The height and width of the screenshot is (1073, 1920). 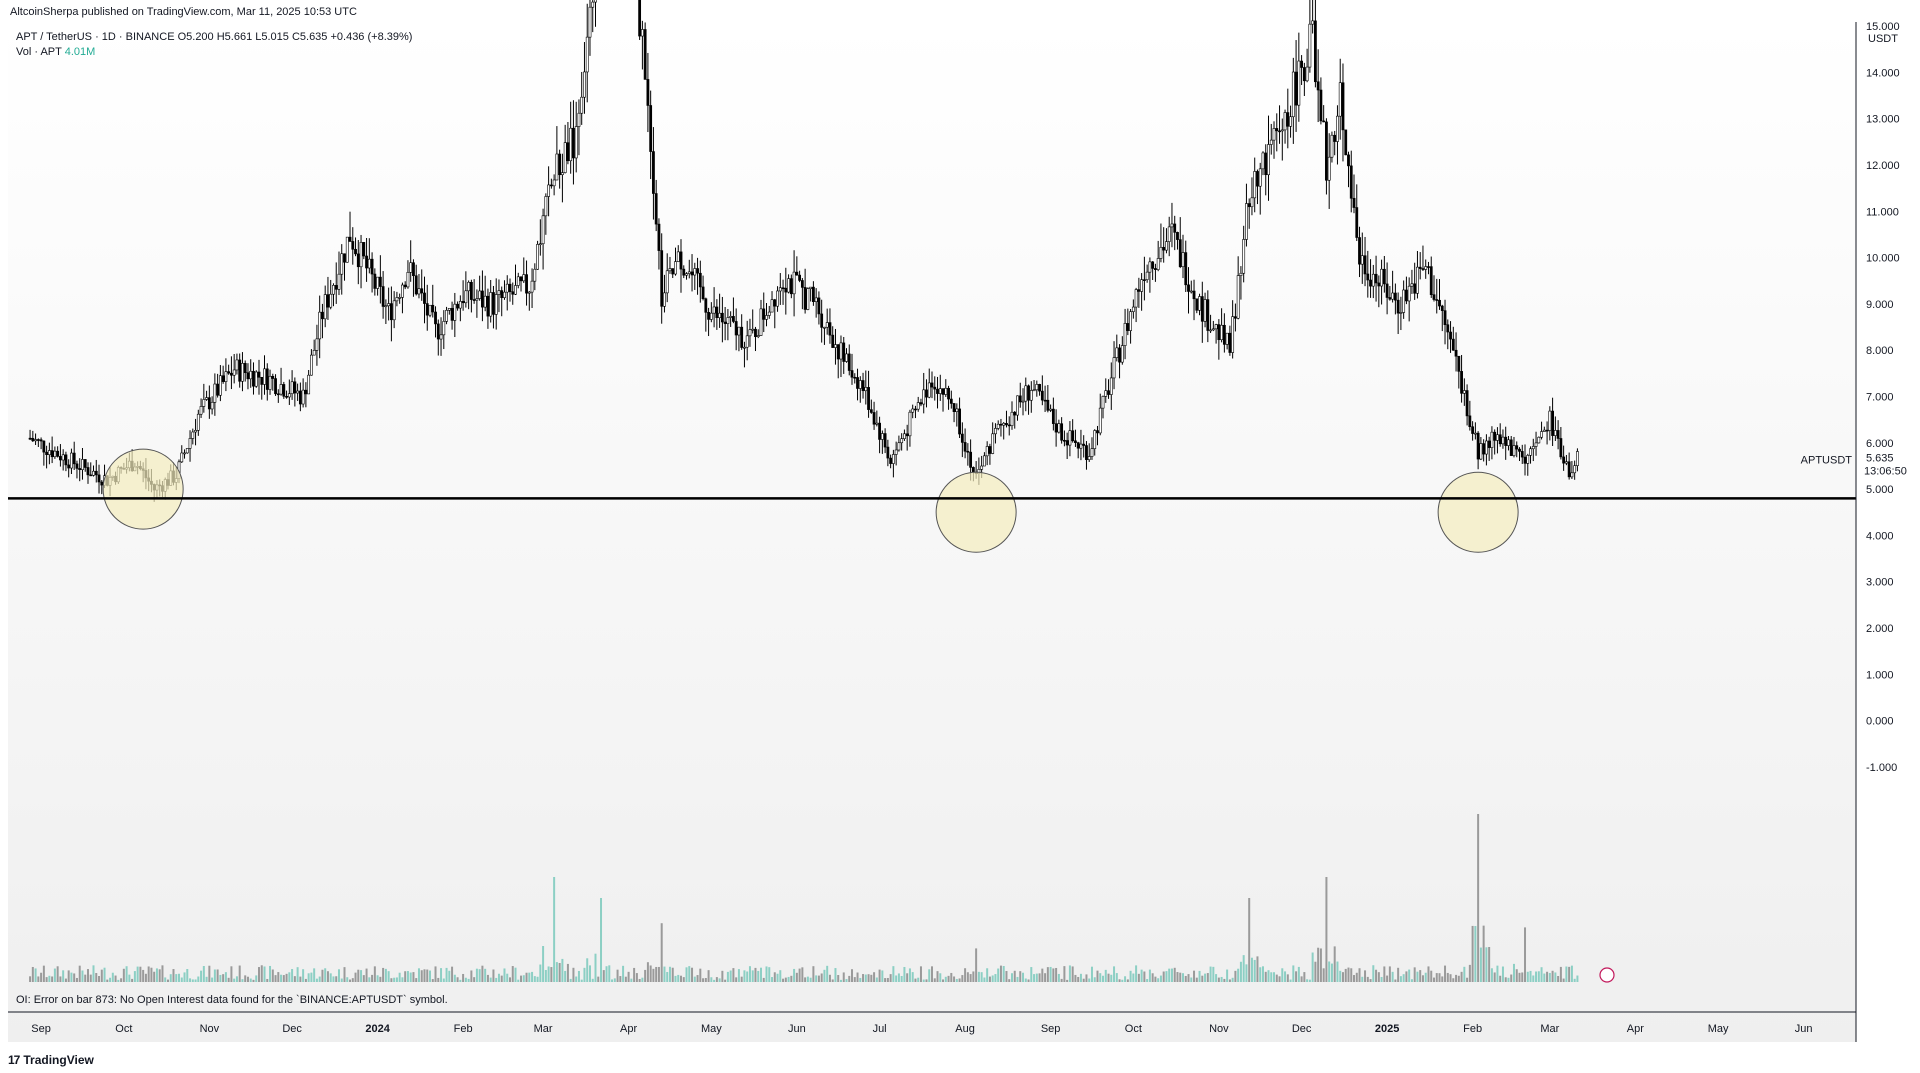 I want to click on alert-lightning-icon, so click(x=1607, y=975).